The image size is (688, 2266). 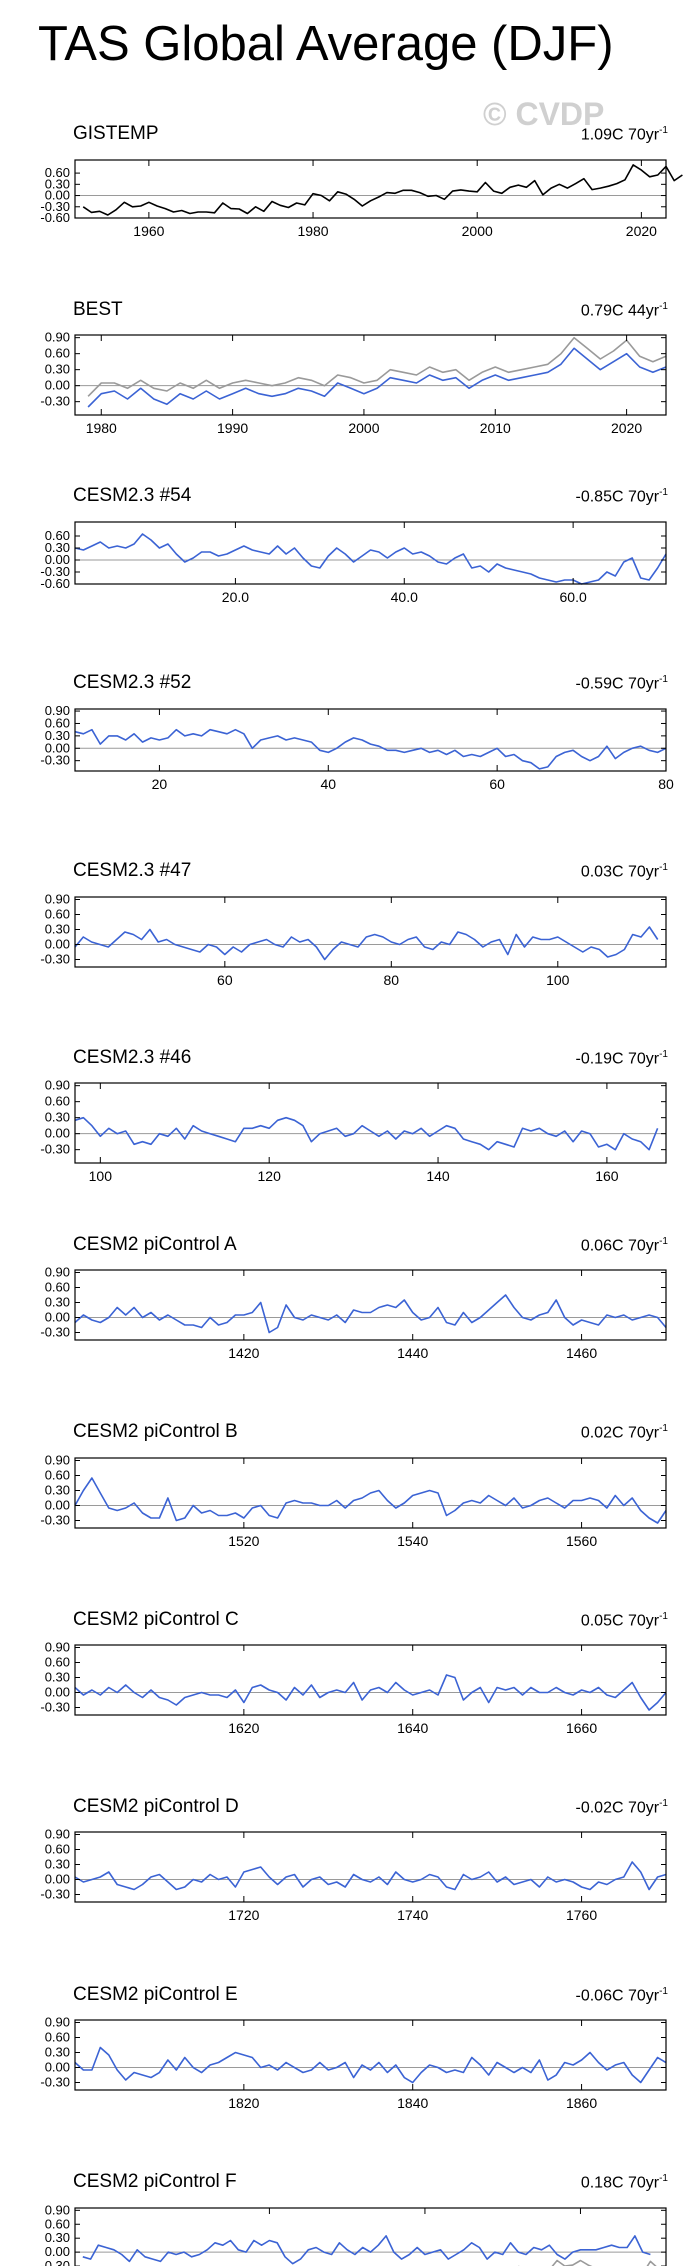 What do you see at coordinates (404, 597) in the screenshot?
I see `x-tick-label: 40.0` at bounding box center [404, 597].